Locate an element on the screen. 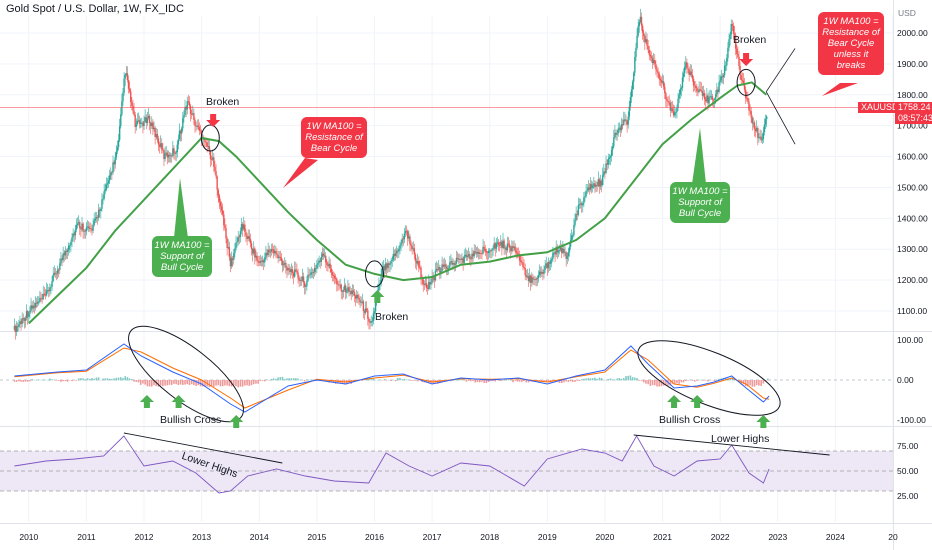 The image size is (932, 550). year-tick-label: 2019 is located at coordinates (547, 537).